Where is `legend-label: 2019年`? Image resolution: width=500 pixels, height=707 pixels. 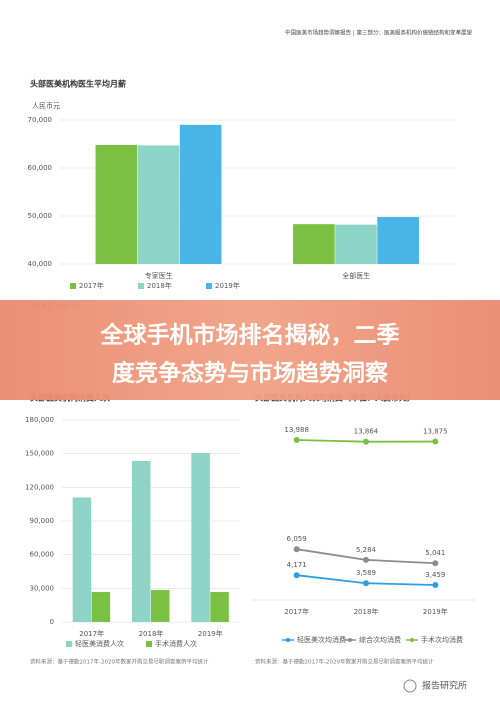 legend-label: 2019年 is located at coordinates (227, 285).